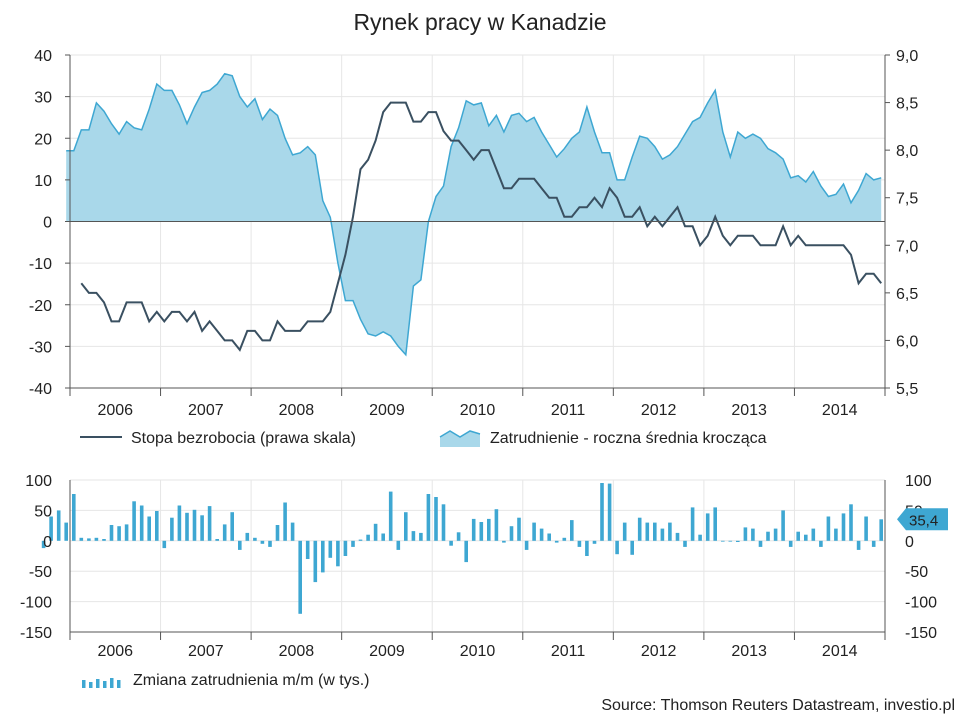 This screenshot has width=960, height=720. Describe the element at coordinates (36, 633) in the screenshot. I see `bottom-left-tick-label: -150` at that location.